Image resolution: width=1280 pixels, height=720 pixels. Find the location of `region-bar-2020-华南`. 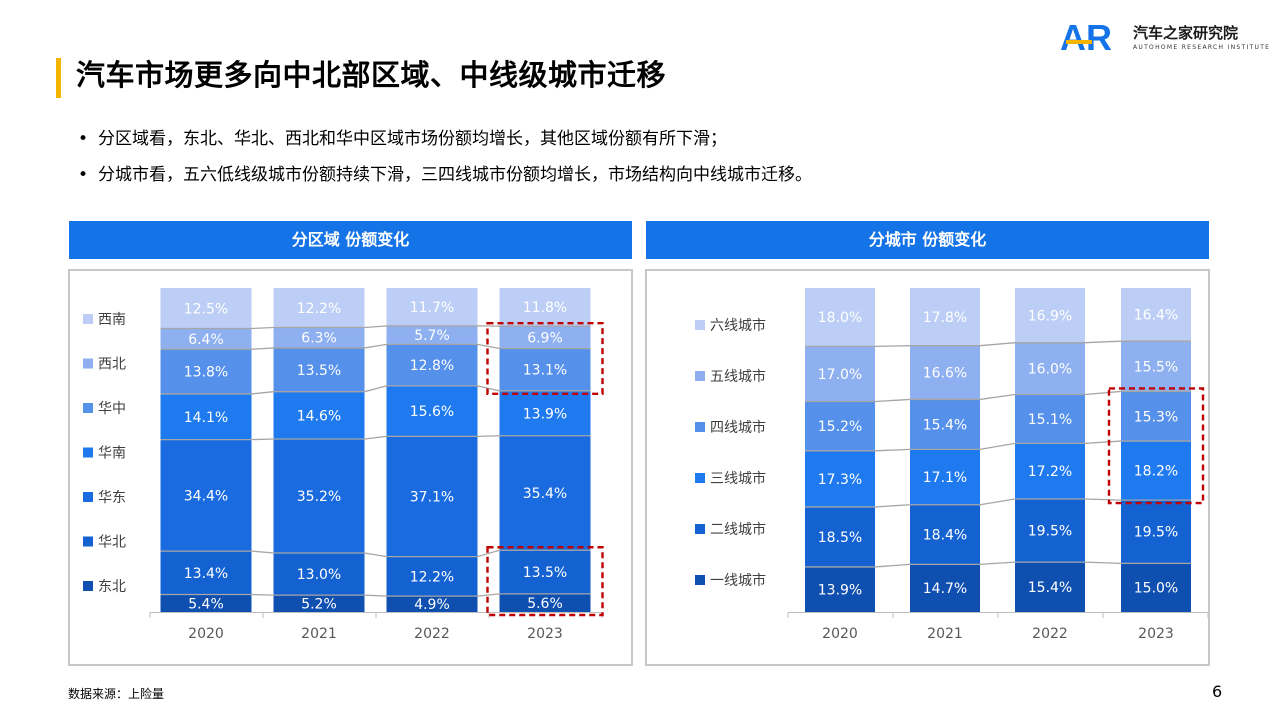

region-bar-2020-华南 is located at coordinates (206, 416).